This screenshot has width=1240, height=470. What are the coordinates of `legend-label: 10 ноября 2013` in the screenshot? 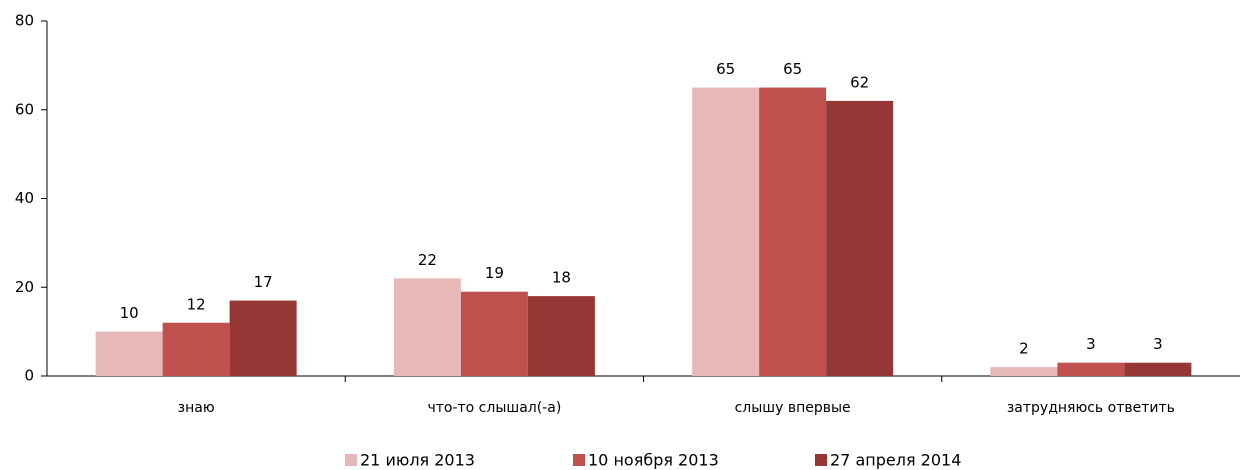 It's located at (653, 460).